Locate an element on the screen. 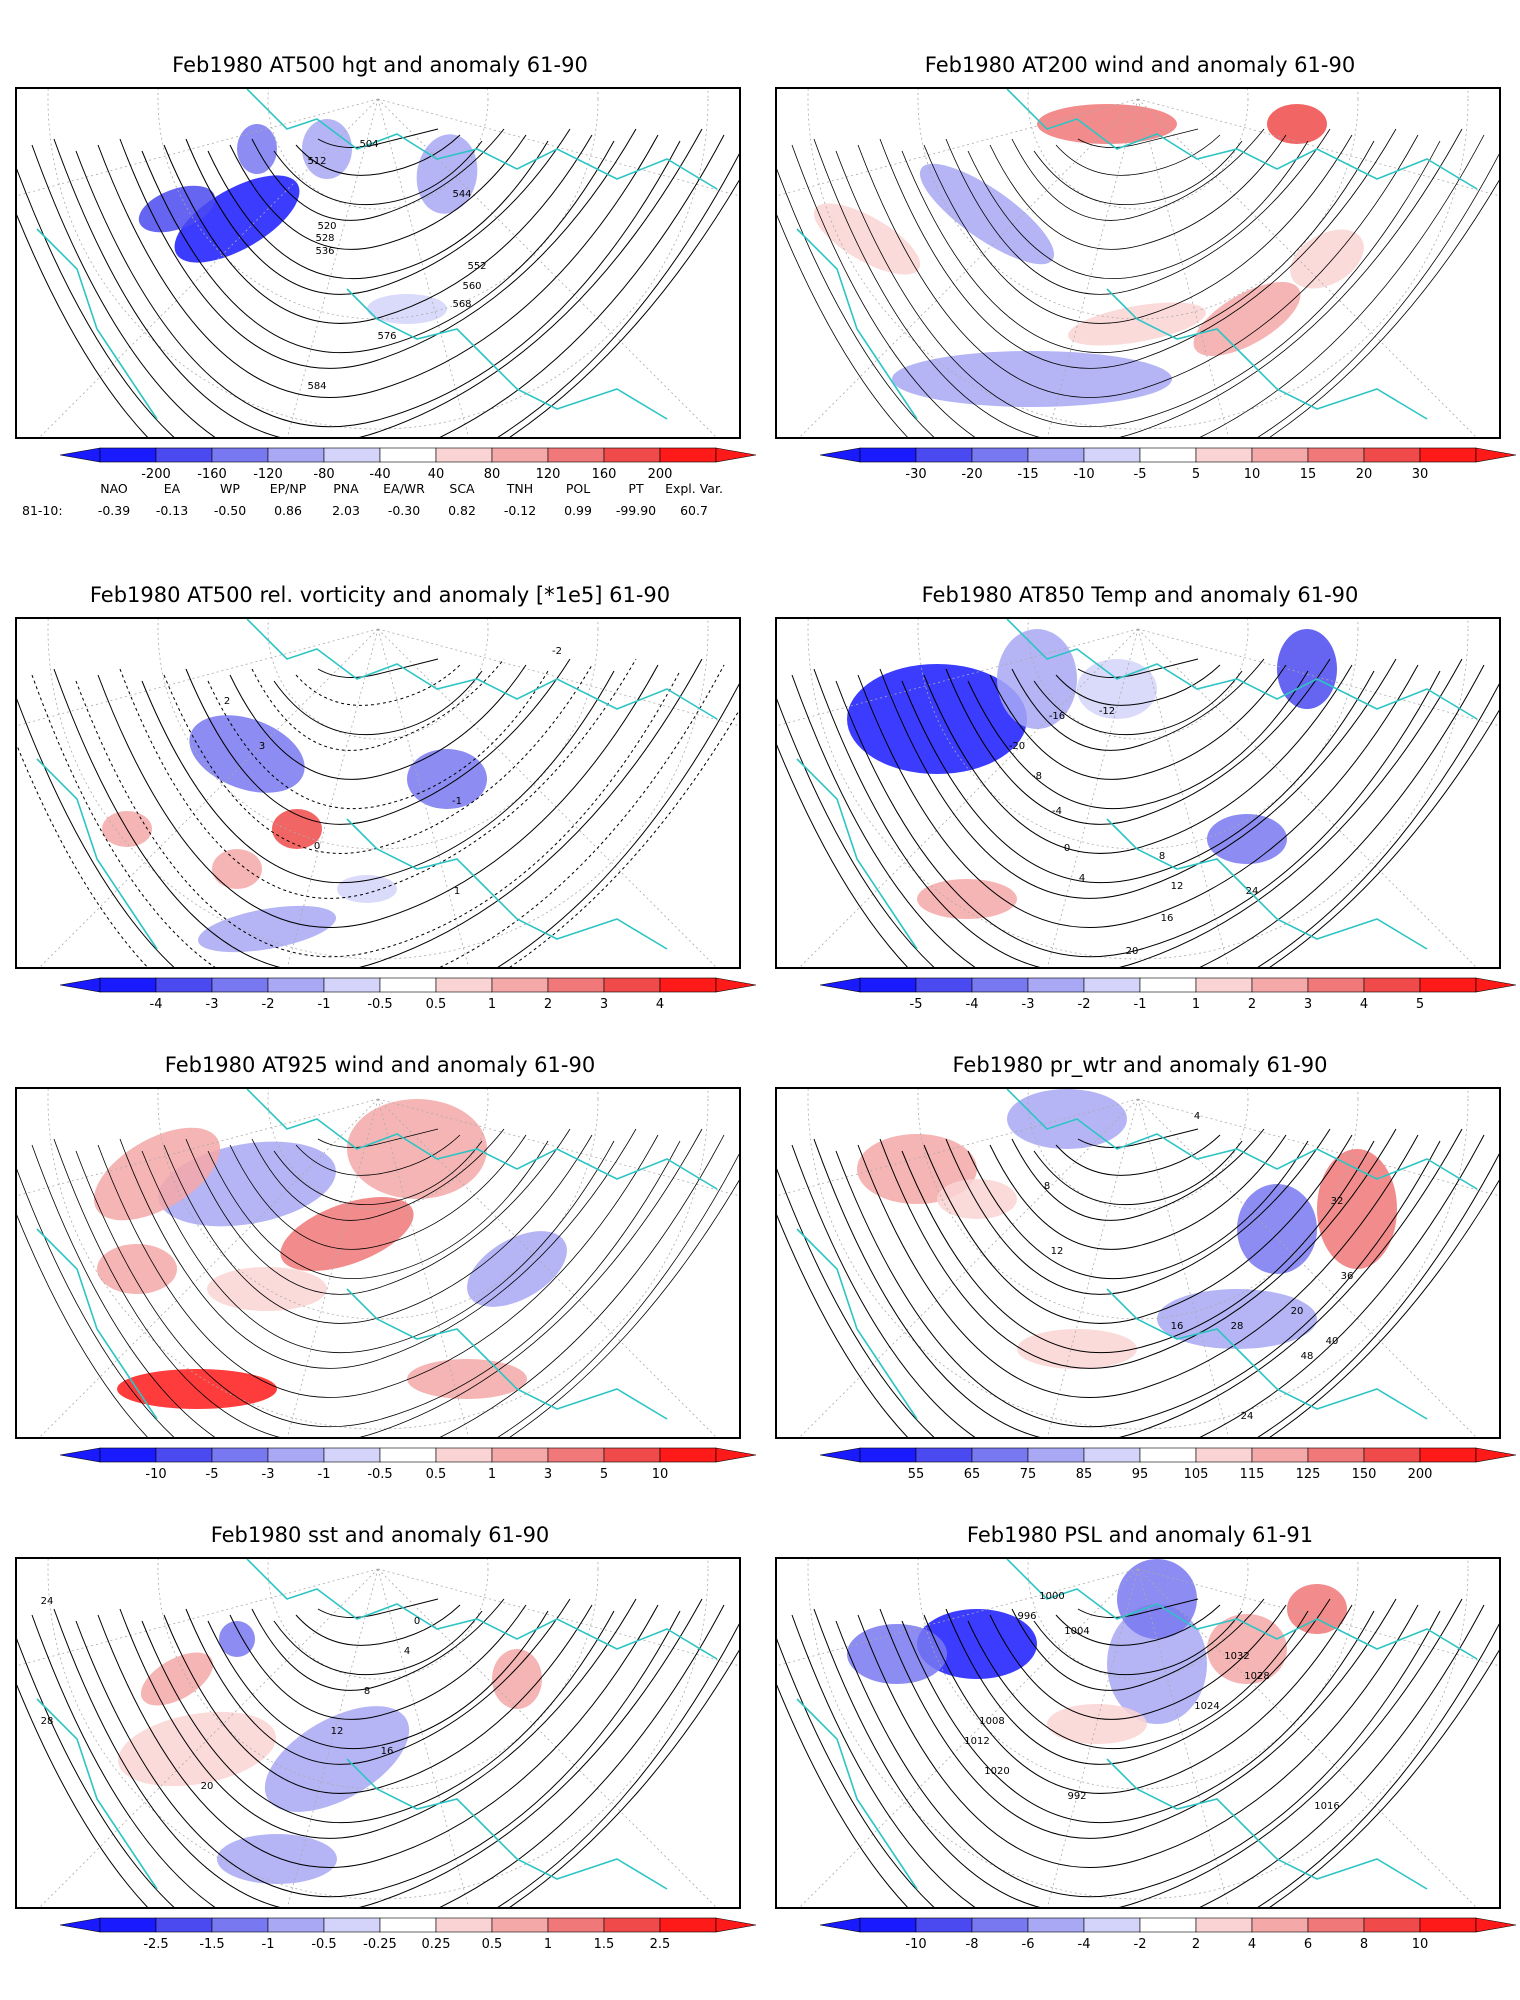 The width and height of the screenshot is (1520, 2000). contour-label: 1032 is located at coordinates (1236, 1656).